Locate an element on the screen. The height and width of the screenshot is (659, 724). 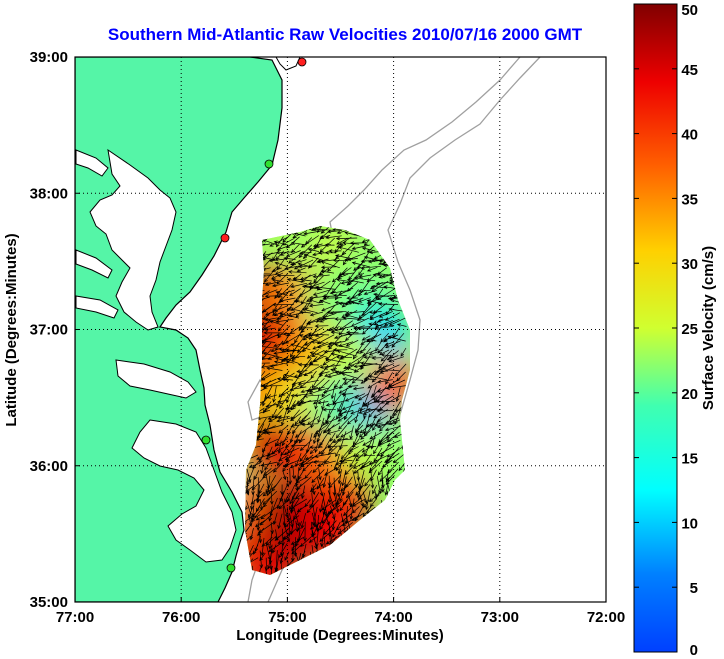
x-tick-label: 75:00 is located at coordinates (287, 617).